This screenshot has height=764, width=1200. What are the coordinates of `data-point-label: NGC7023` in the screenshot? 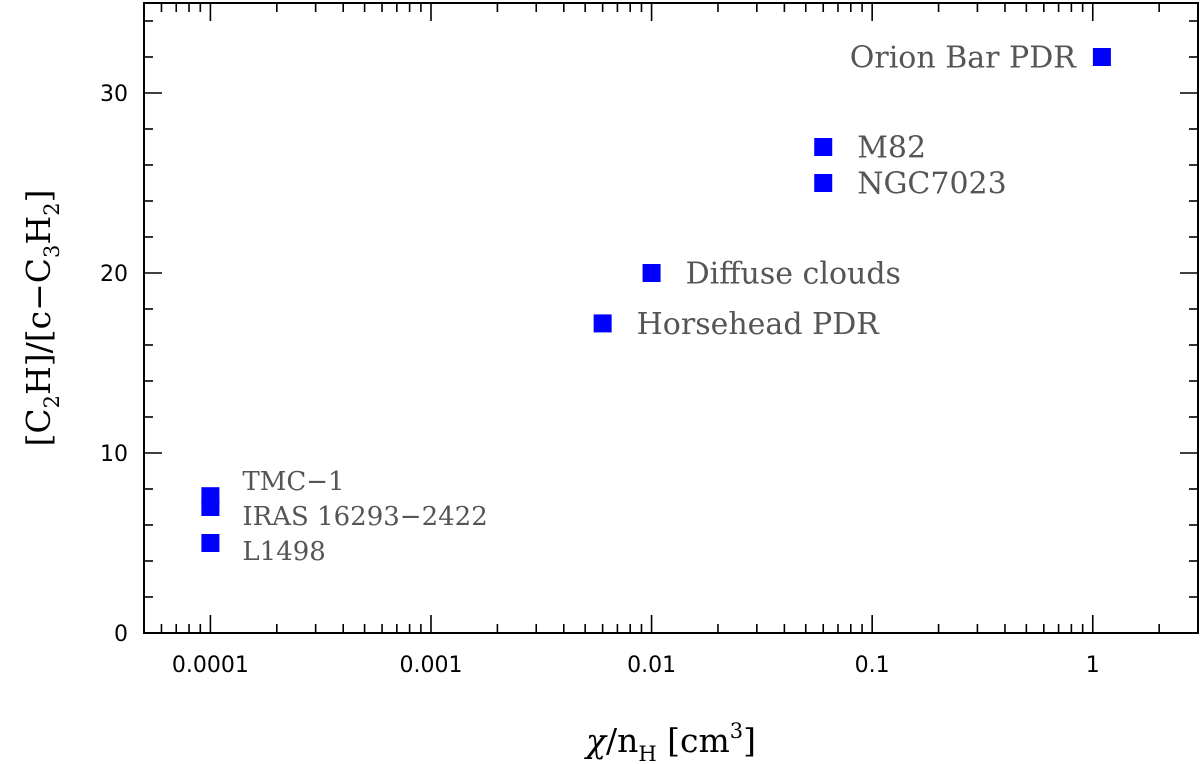 It's located at (932, 184).